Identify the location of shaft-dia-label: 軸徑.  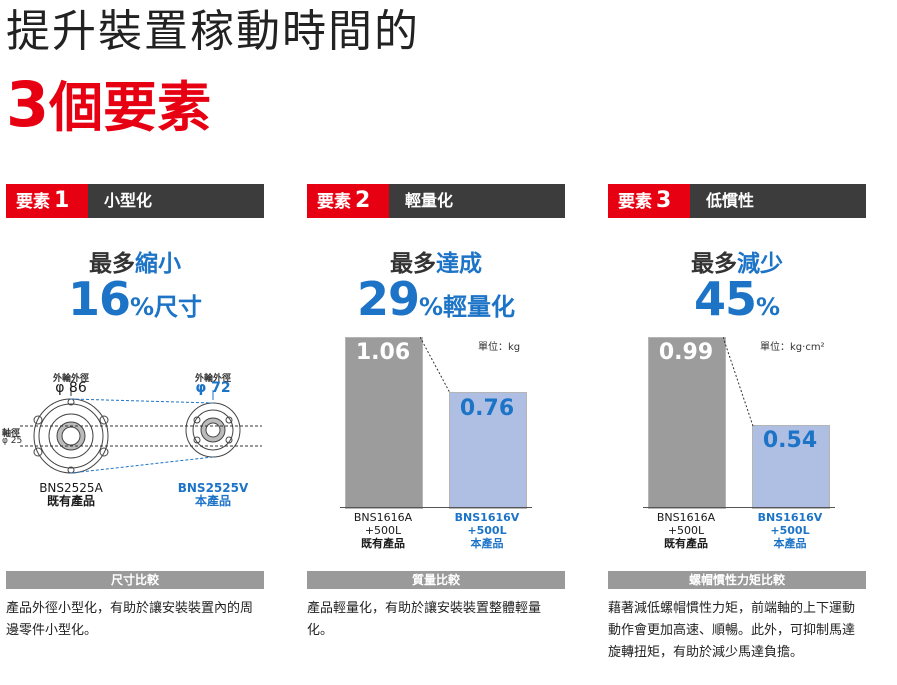
(11, 434).